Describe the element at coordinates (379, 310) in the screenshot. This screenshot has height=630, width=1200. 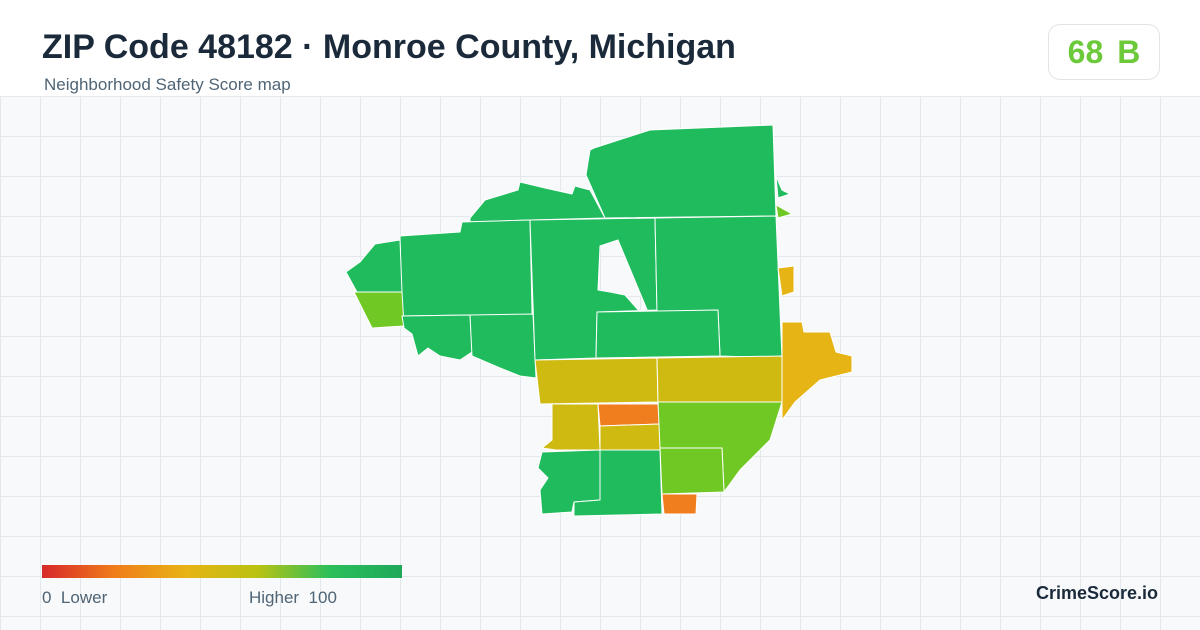
I see `map-region-far-west-south` at that location.